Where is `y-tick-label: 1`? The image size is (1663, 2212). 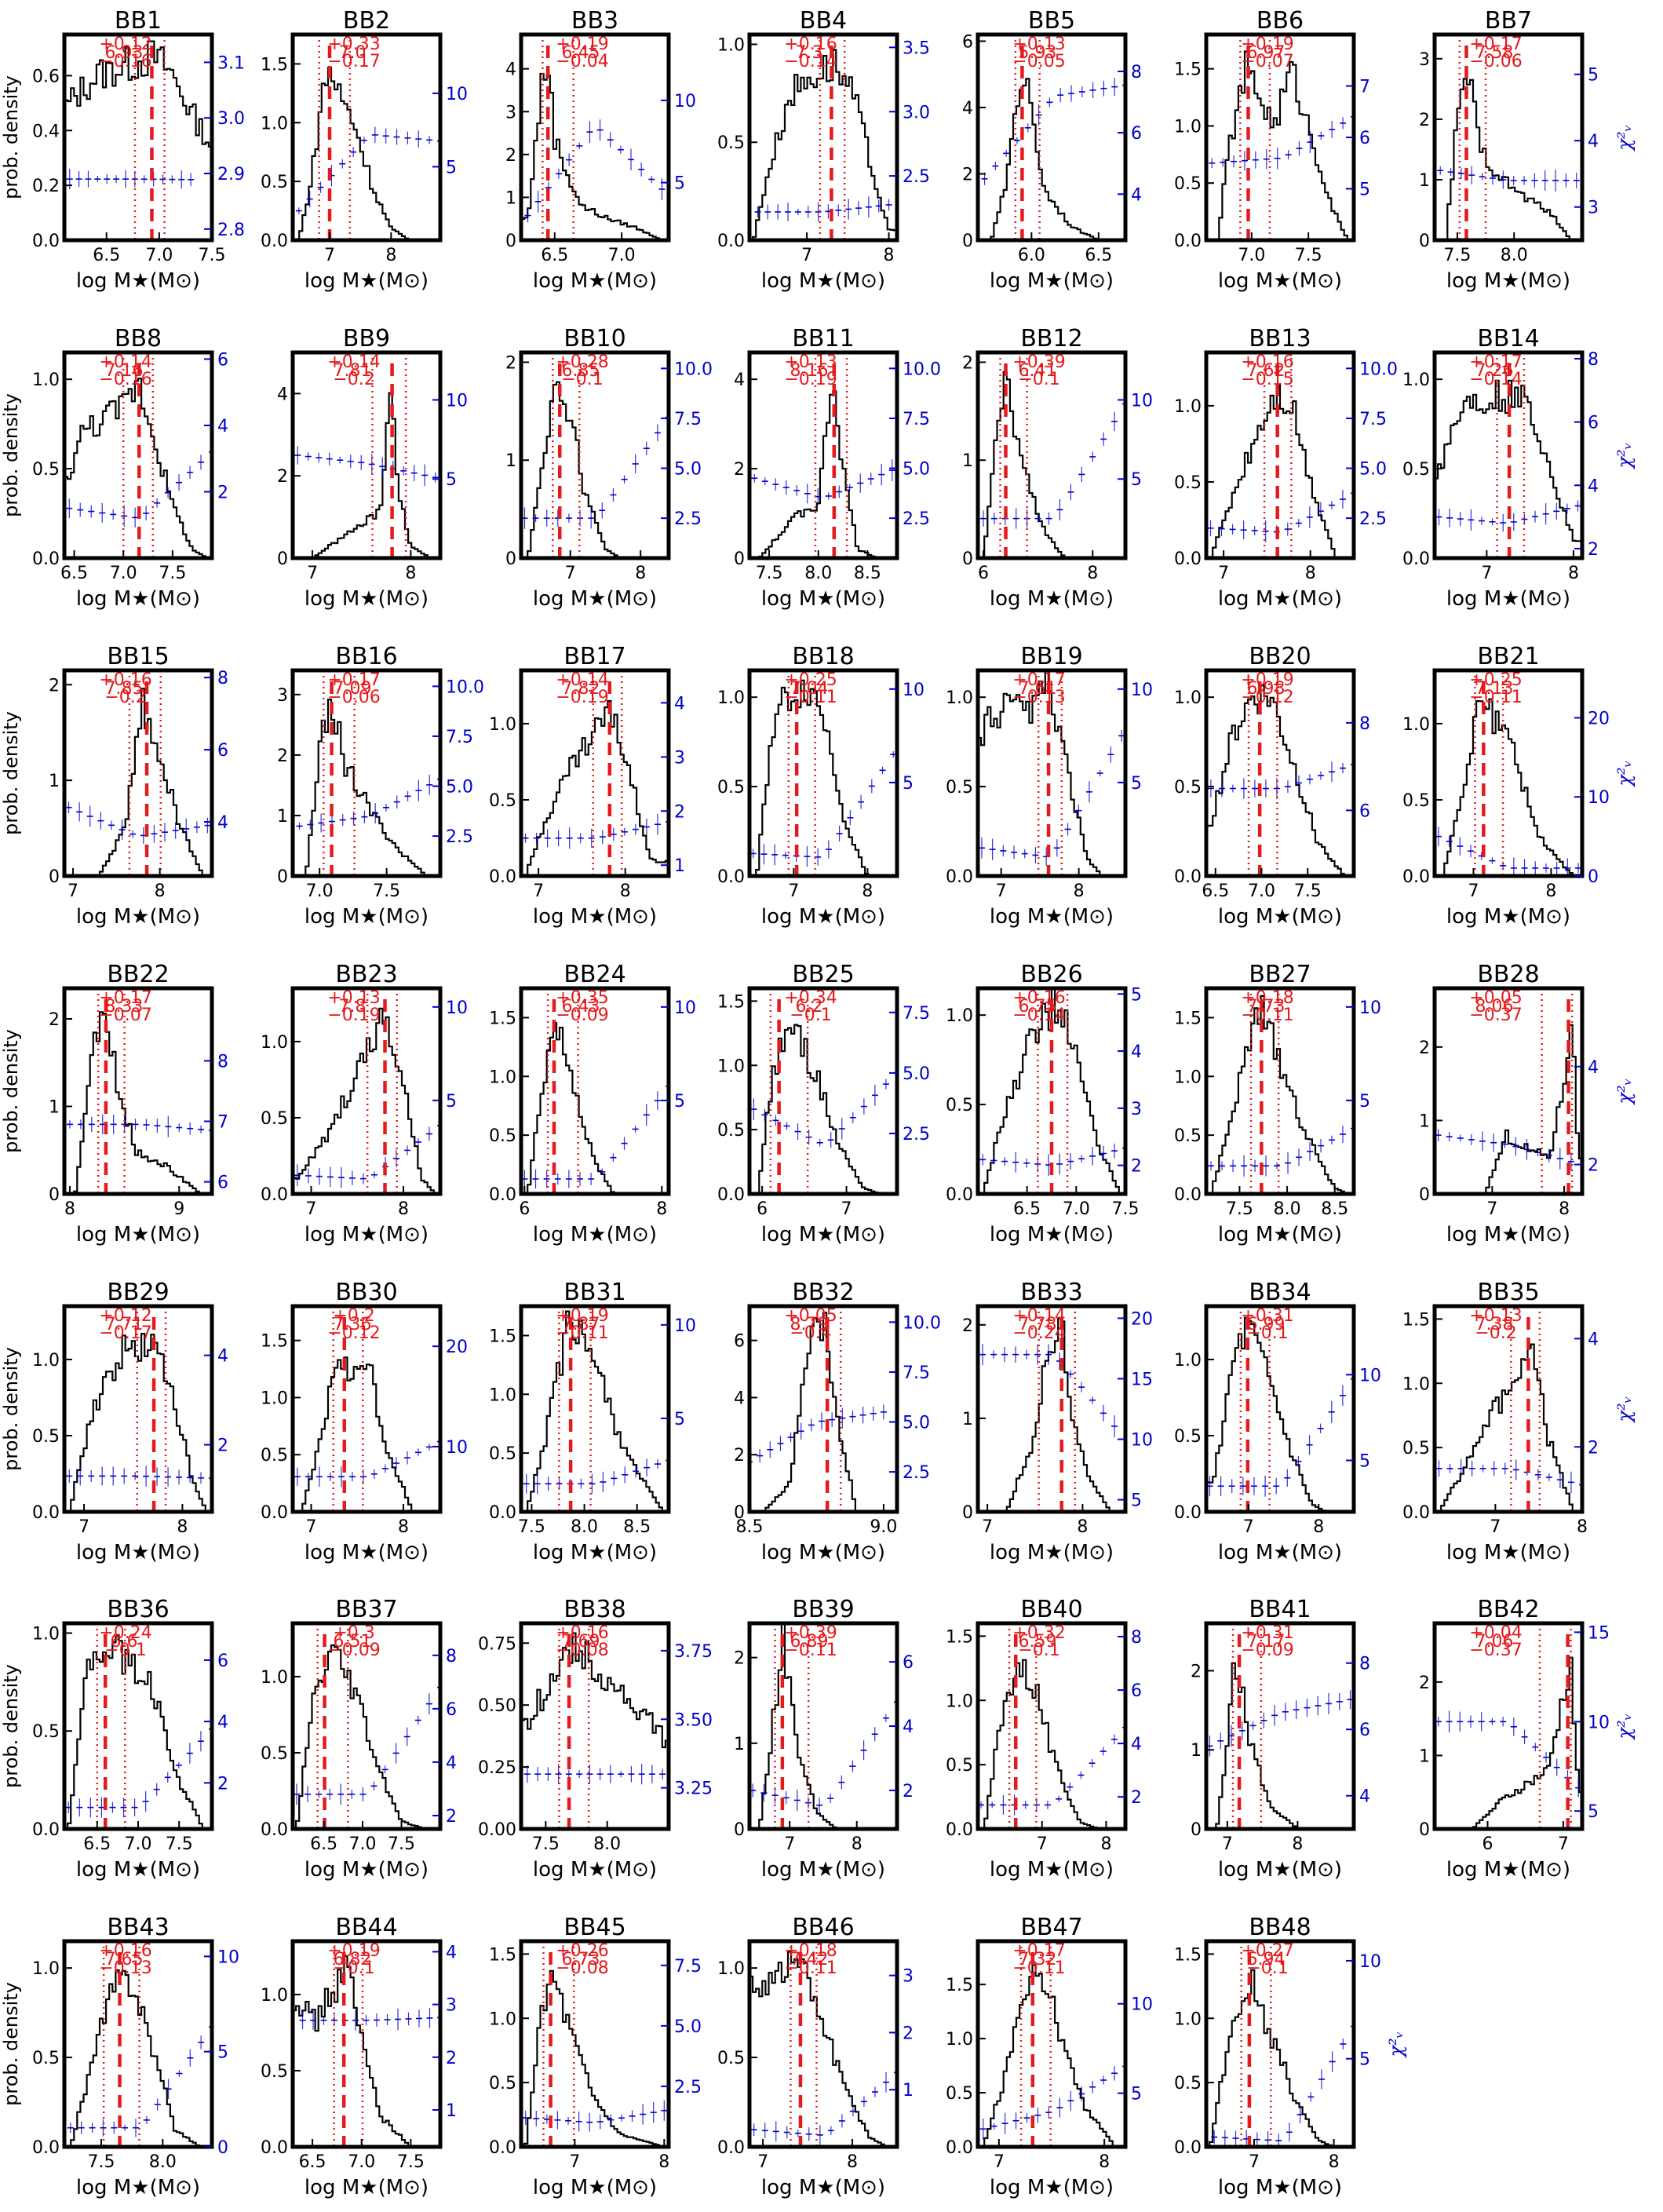 y-tick-label: 1 is located at coordinates (54, 1108).